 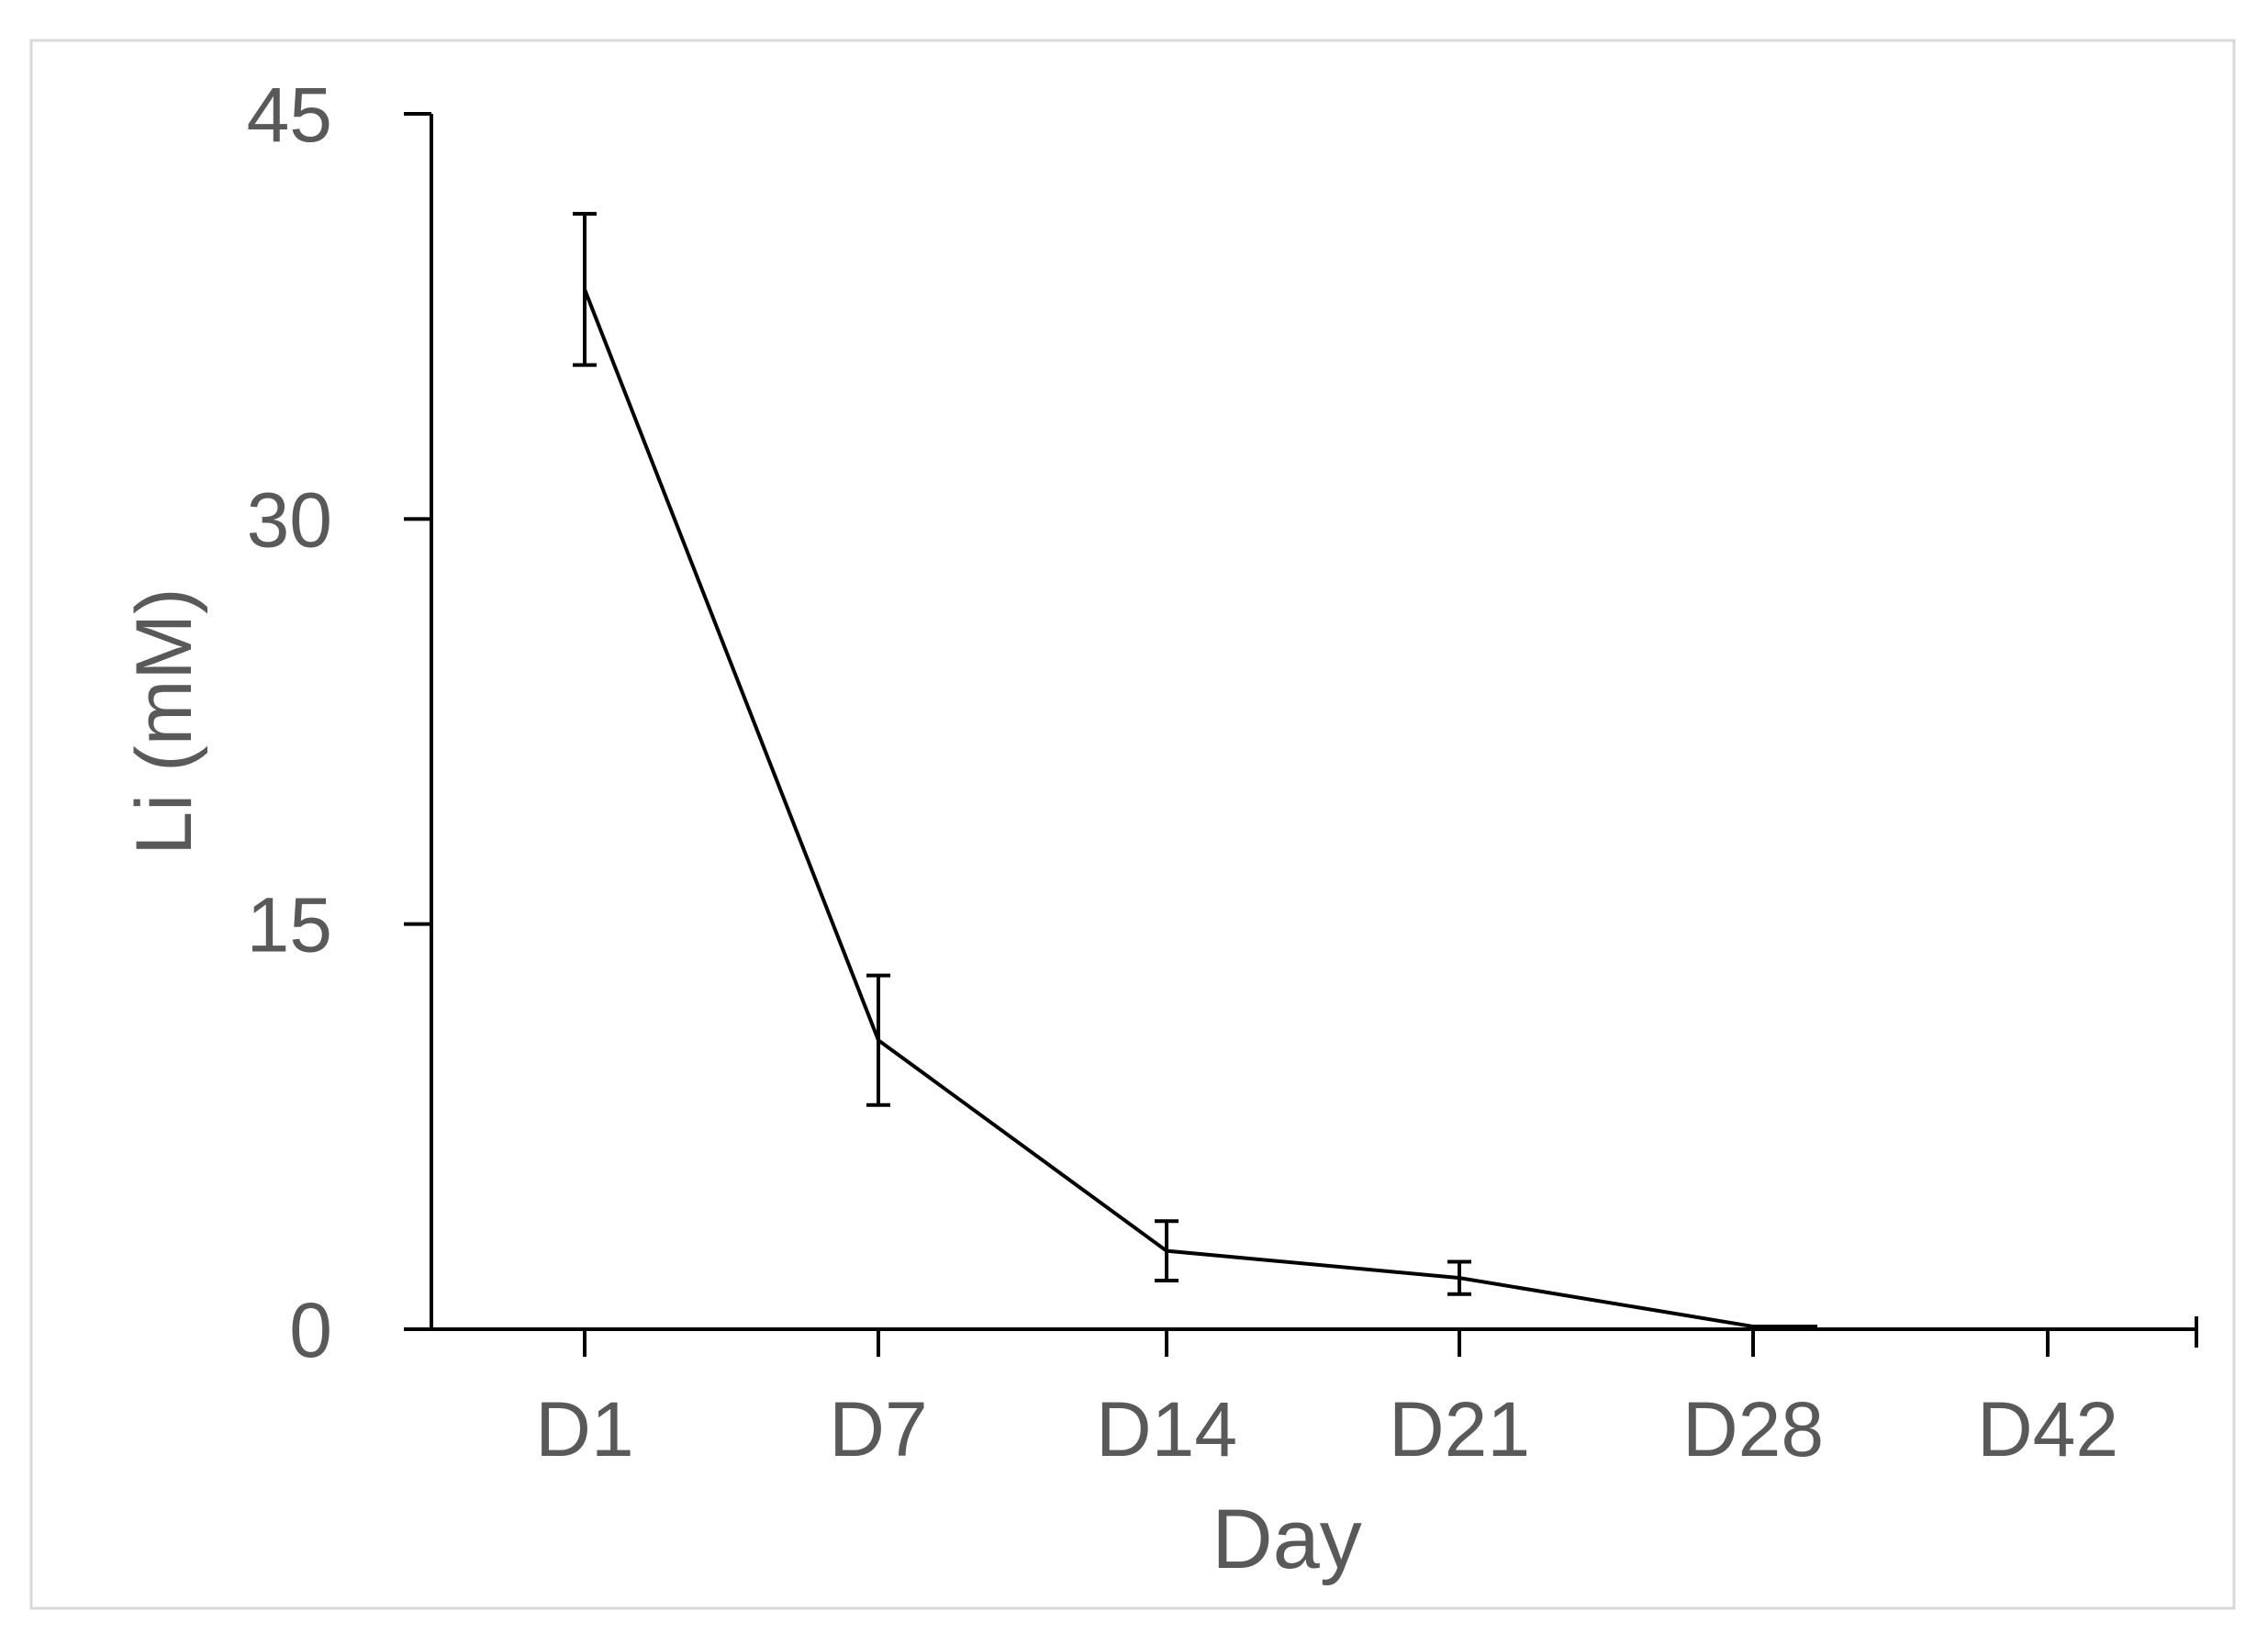 What do you see at coordinates (1459, 1429) in the screenshot?
I see `x-tick-label: D21` at bounding box center [1459, 1429].